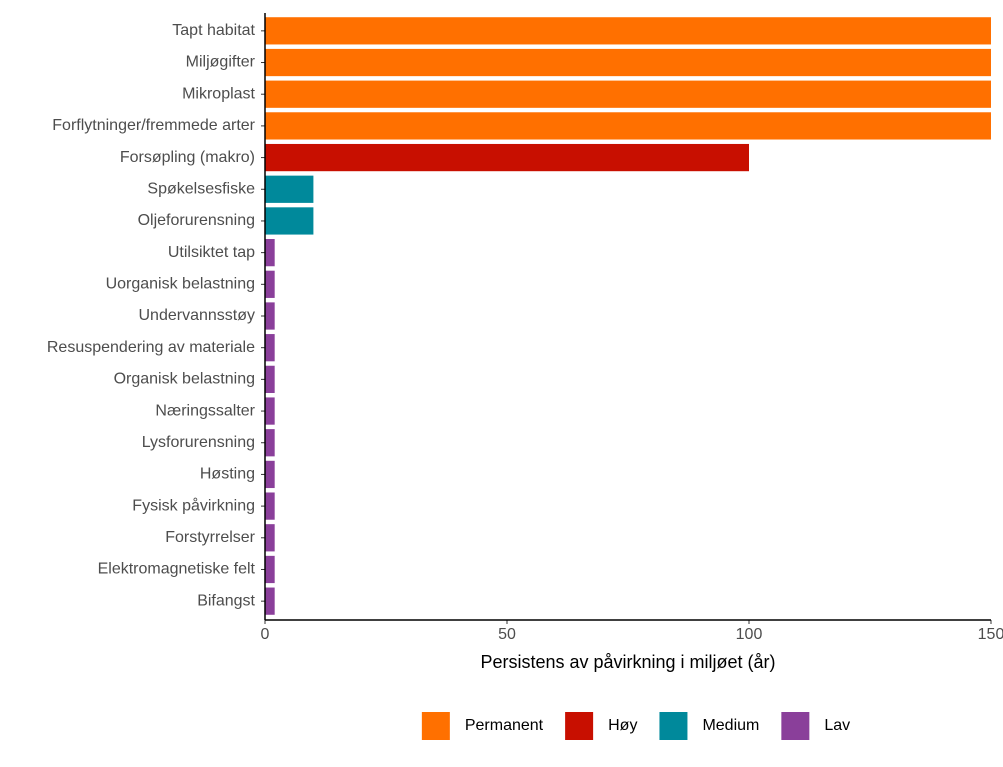 The height and width of the screenshot is (767, 1003). What do you see at coordinates (627, 662) in the screenshot?
I see `x-axis-title: Persistens av påvirkning i miljøet (år)` at bounding box center [627, 662].